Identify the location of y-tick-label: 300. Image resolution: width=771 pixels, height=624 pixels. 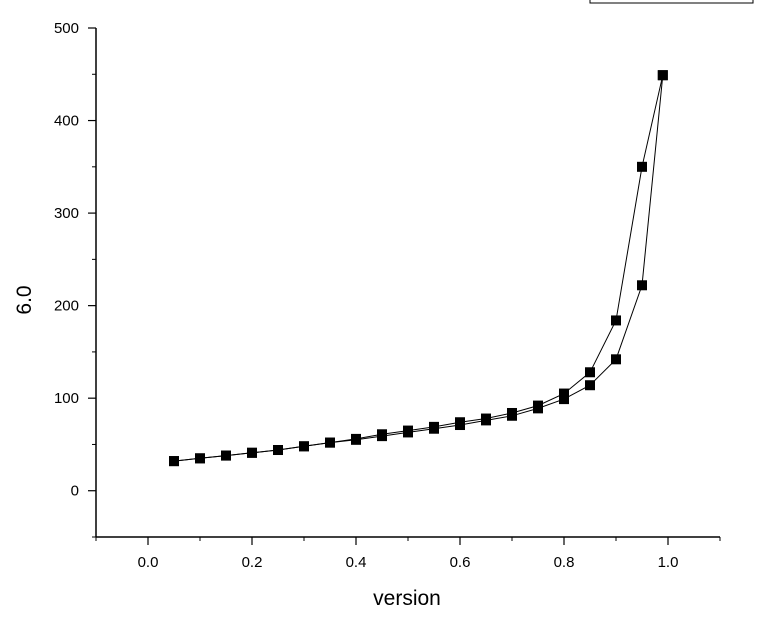
(66, 213).